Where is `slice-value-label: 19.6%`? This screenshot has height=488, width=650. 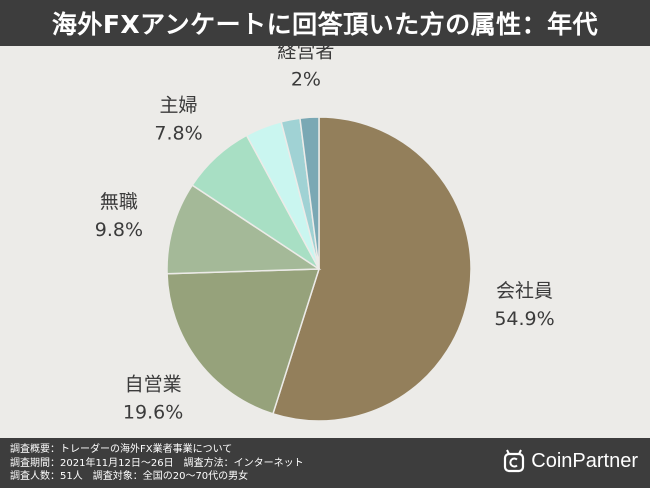
slice-value-label: 19.6% is located at coordinates (153, 412).